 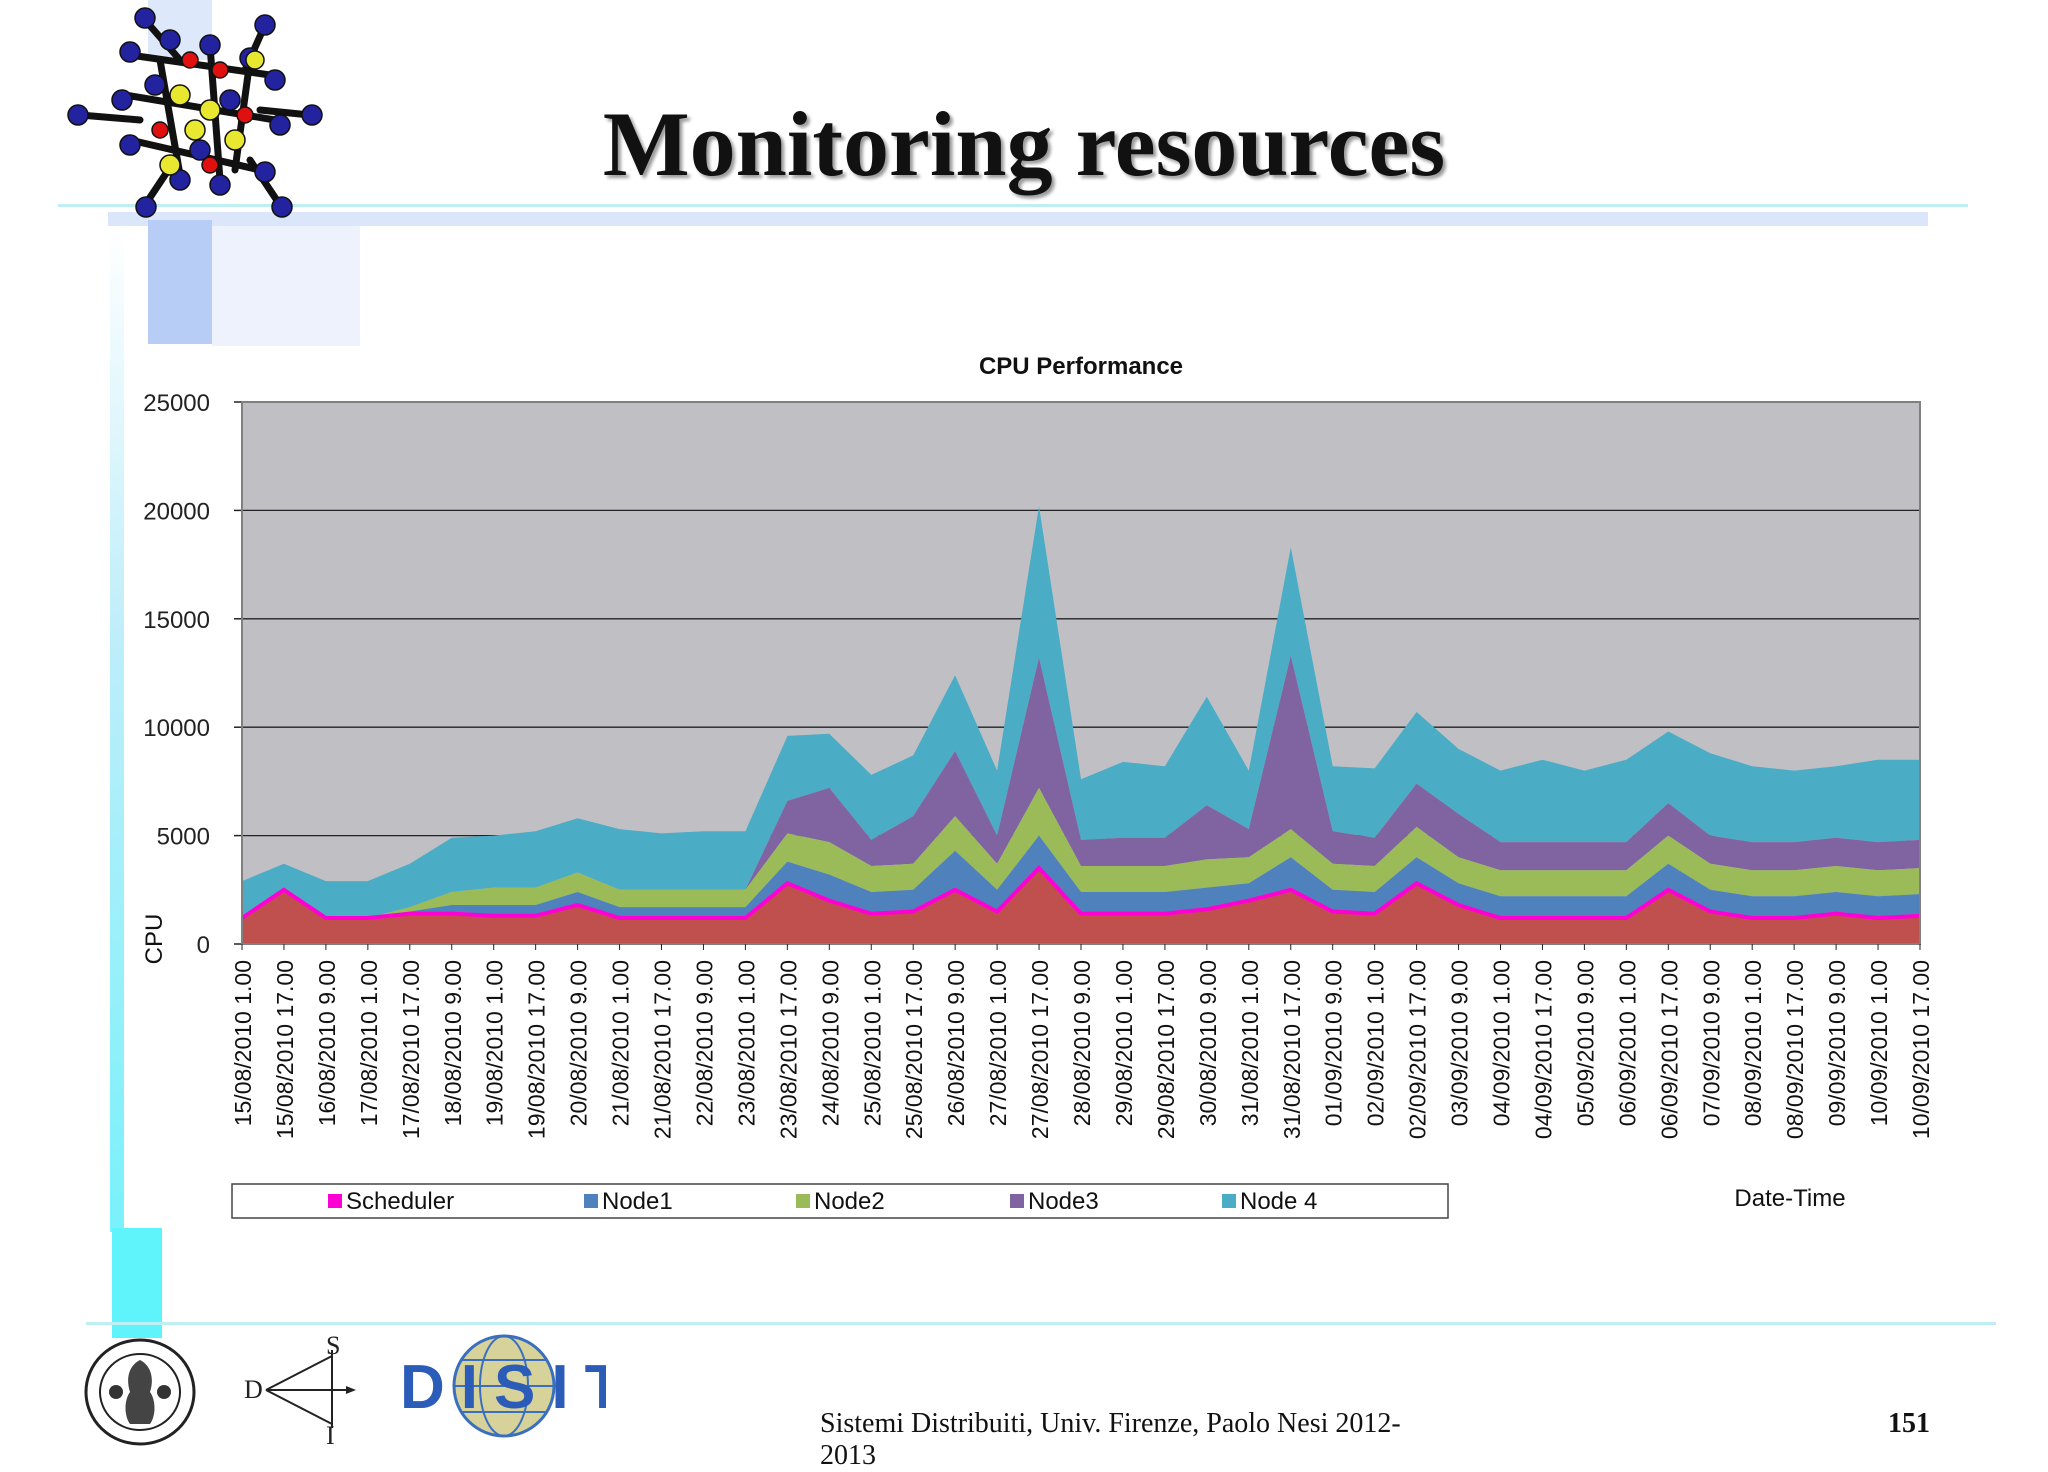 I want to click on legend-label: Node3, so click(x=1063, y=1201).